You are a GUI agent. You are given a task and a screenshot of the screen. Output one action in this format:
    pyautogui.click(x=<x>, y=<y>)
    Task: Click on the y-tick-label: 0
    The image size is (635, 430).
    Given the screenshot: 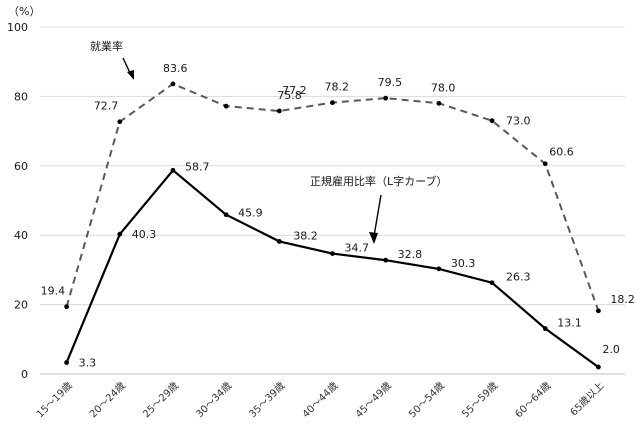 What is the action you would take?
    pyautogui.click(x=24, y=374)
    